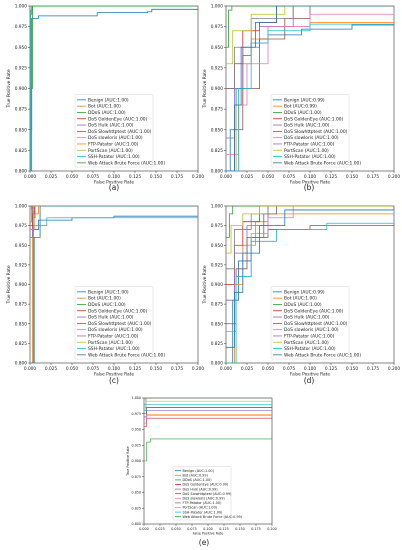 The width and height of the screenshot is (402, 550). I want to click on legend-box, so click(310, 323).